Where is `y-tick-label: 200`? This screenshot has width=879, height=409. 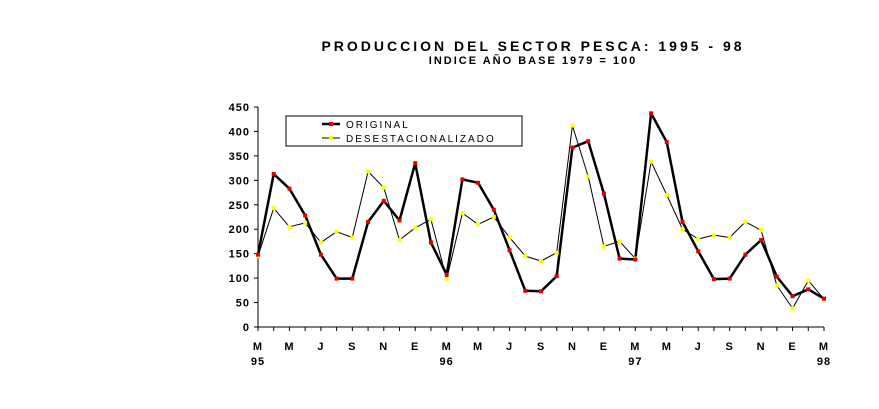
y-tick-label: 200 is located at coordinates (239, 230).